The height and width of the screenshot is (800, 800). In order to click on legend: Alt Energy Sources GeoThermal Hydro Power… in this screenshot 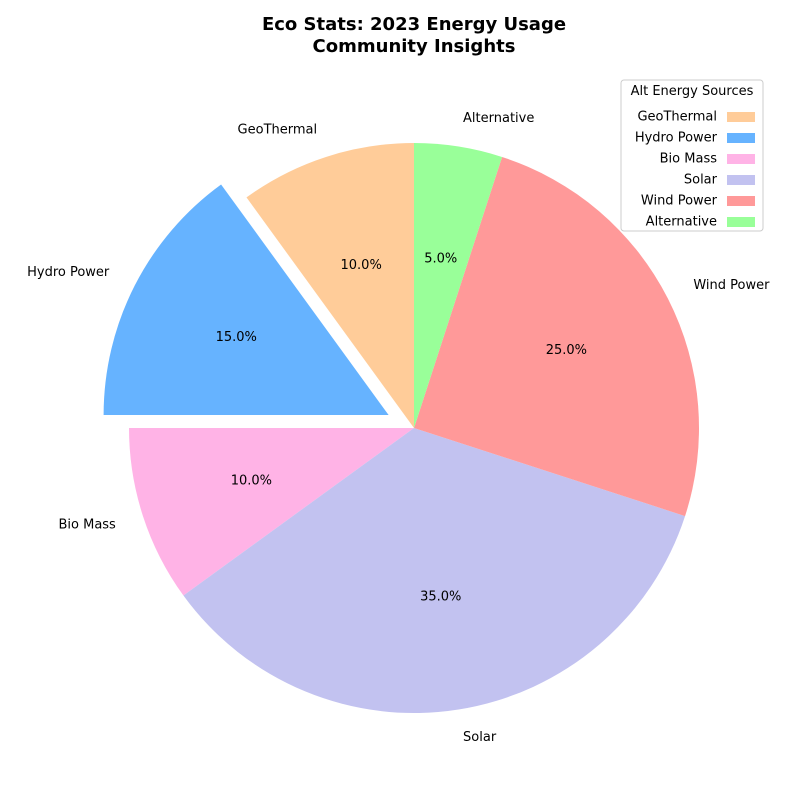, I will do `click(692, 155)`.